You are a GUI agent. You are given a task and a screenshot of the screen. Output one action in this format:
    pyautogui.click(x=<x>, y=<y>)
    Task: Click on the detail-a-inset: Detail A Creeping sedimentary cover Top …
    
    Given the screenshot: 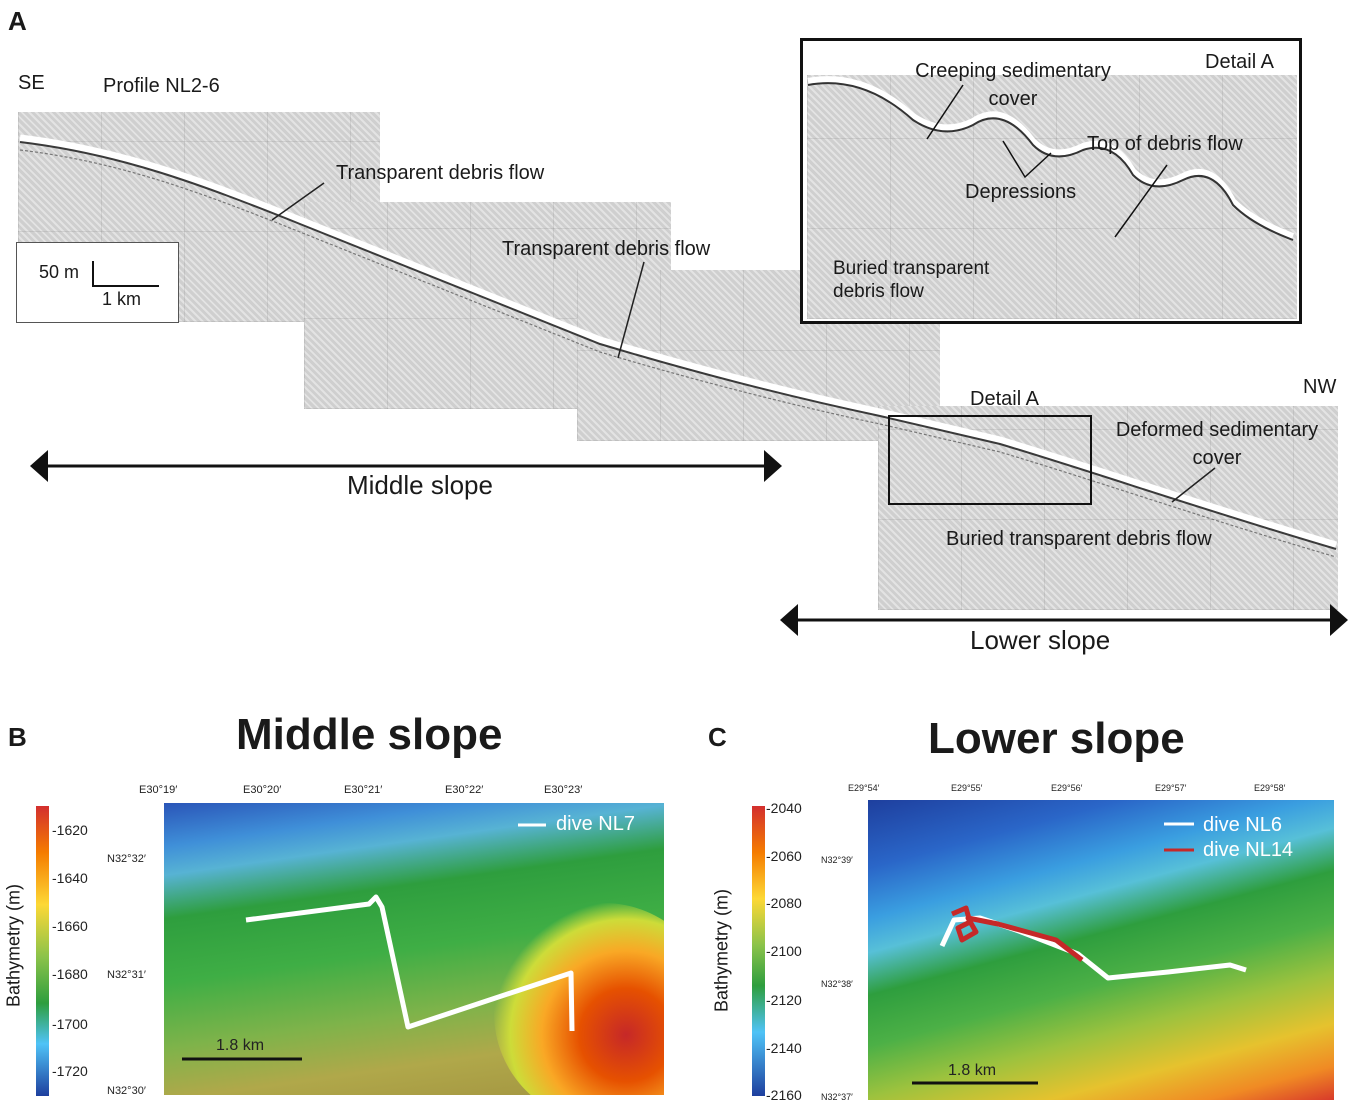 What is the action you would take?
    pyautogui.click(x=1051, y=181)
    